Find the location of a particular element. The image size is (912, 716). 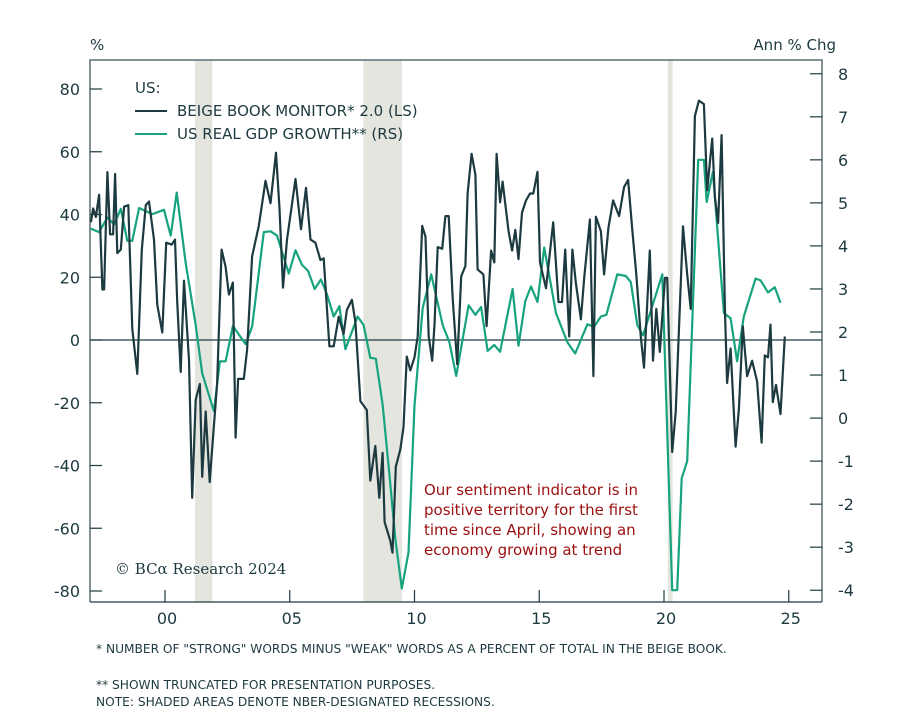

right-axis-label: Ann % Chg is located at coordinates (794, 45).